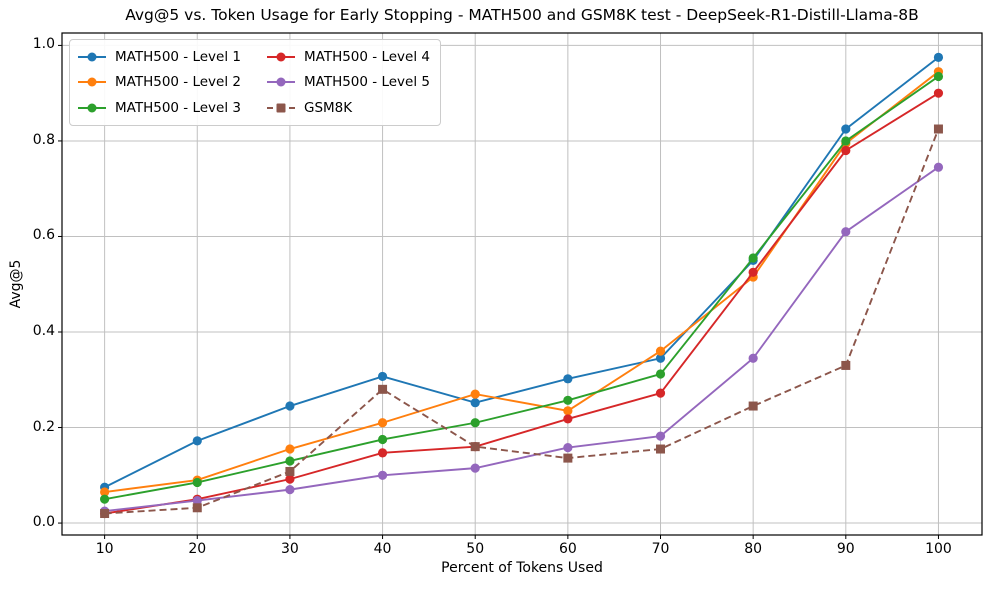 The height and width of the screenshot is (590, 989). Describe the element at coordinates (328, 107) in the screenshot. I see `legend-label: GSM8K` at that location.